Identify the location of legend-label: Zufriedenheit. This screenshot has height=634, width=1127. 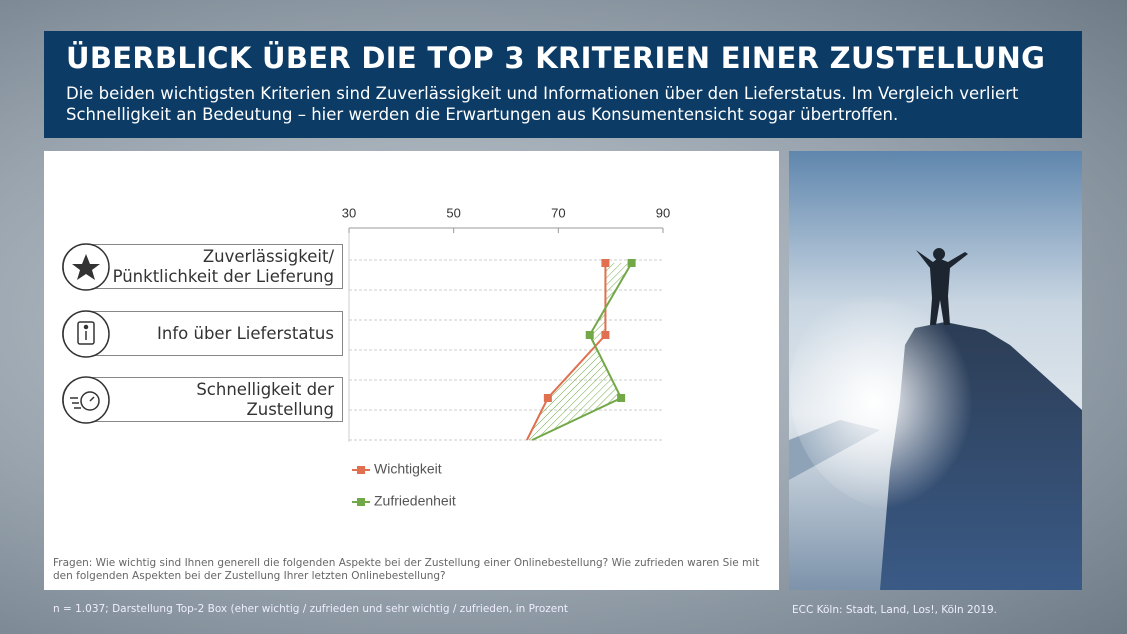
(415, 501).